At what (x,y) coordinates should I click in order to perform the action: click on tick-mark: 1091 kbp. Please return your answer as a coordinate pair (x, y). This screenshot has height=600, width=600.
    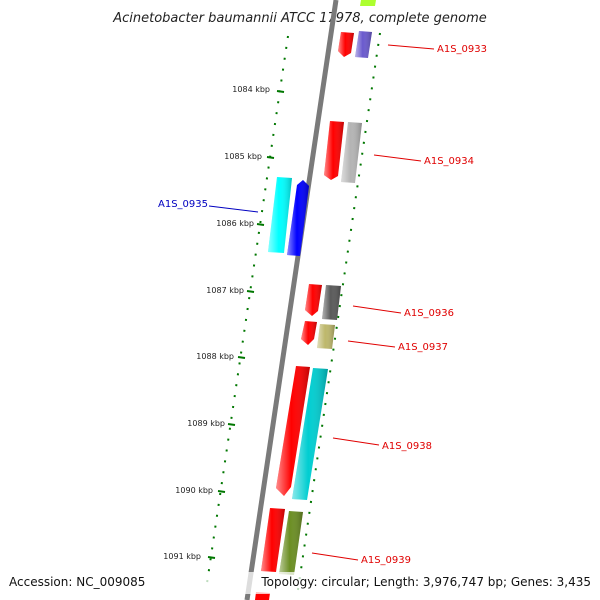
    Looking at the image, I should click on (189, 556).